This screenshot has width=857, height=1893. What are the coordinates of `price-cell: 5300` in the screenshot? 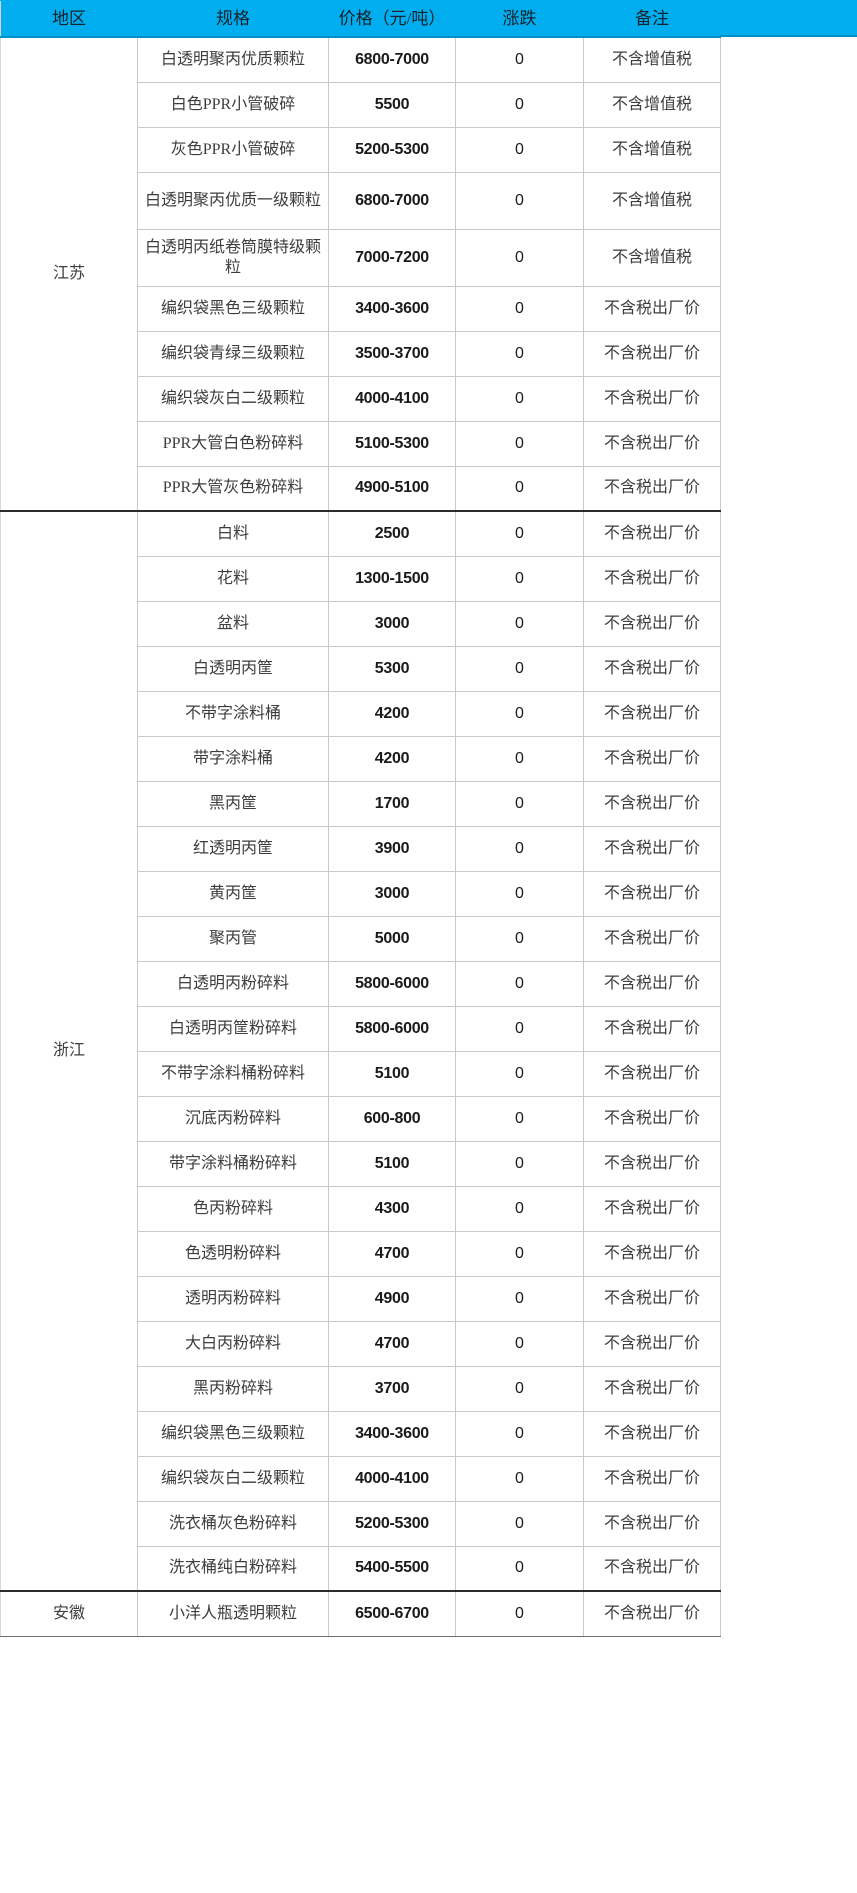 It's located at (392, 668).